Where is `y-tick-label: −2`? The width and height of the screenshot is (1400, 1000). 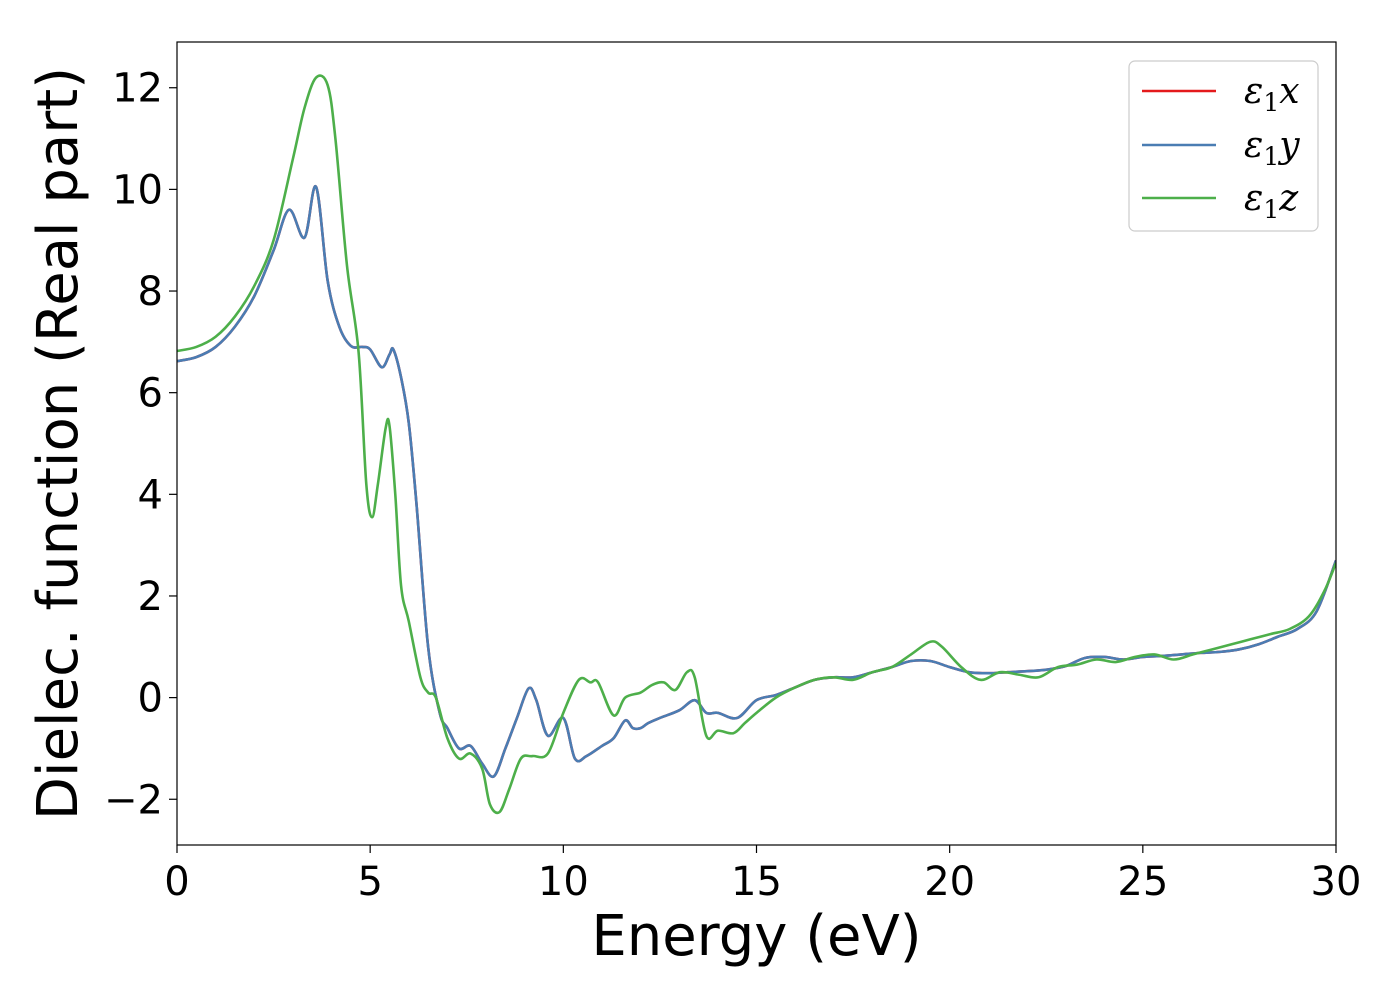 y-tick-label: −2 is located at coordinates (133, 800).